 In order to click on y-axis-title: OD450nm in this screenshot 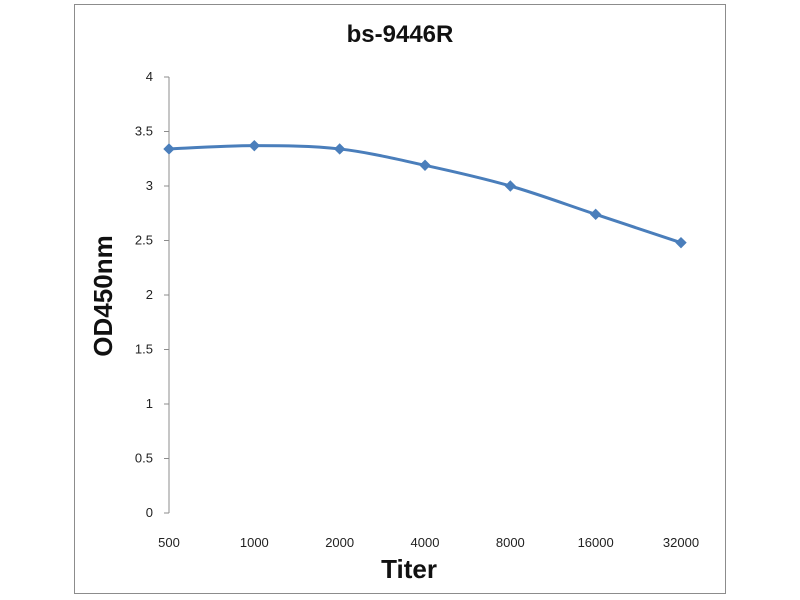, I will do `click(103, 295)`.